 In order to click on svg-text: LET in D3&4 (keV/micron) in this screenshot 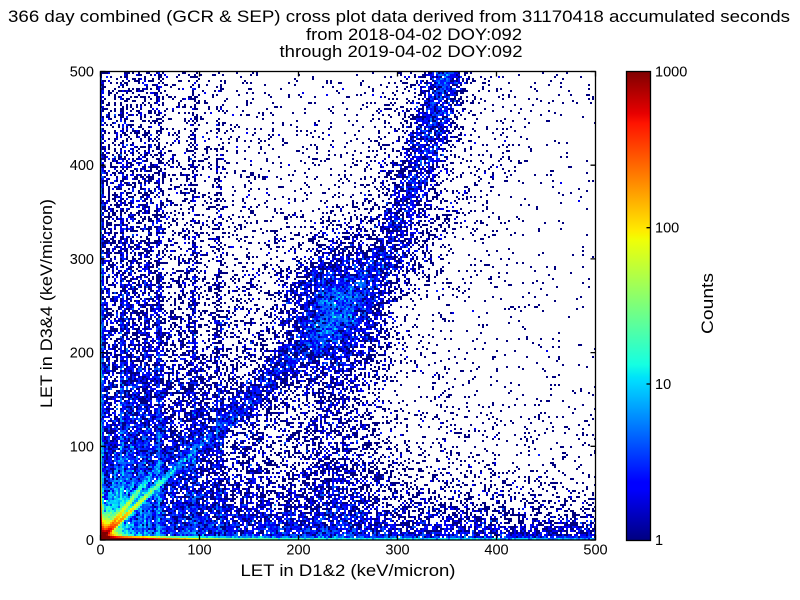, I will do `click(47, 303)`.